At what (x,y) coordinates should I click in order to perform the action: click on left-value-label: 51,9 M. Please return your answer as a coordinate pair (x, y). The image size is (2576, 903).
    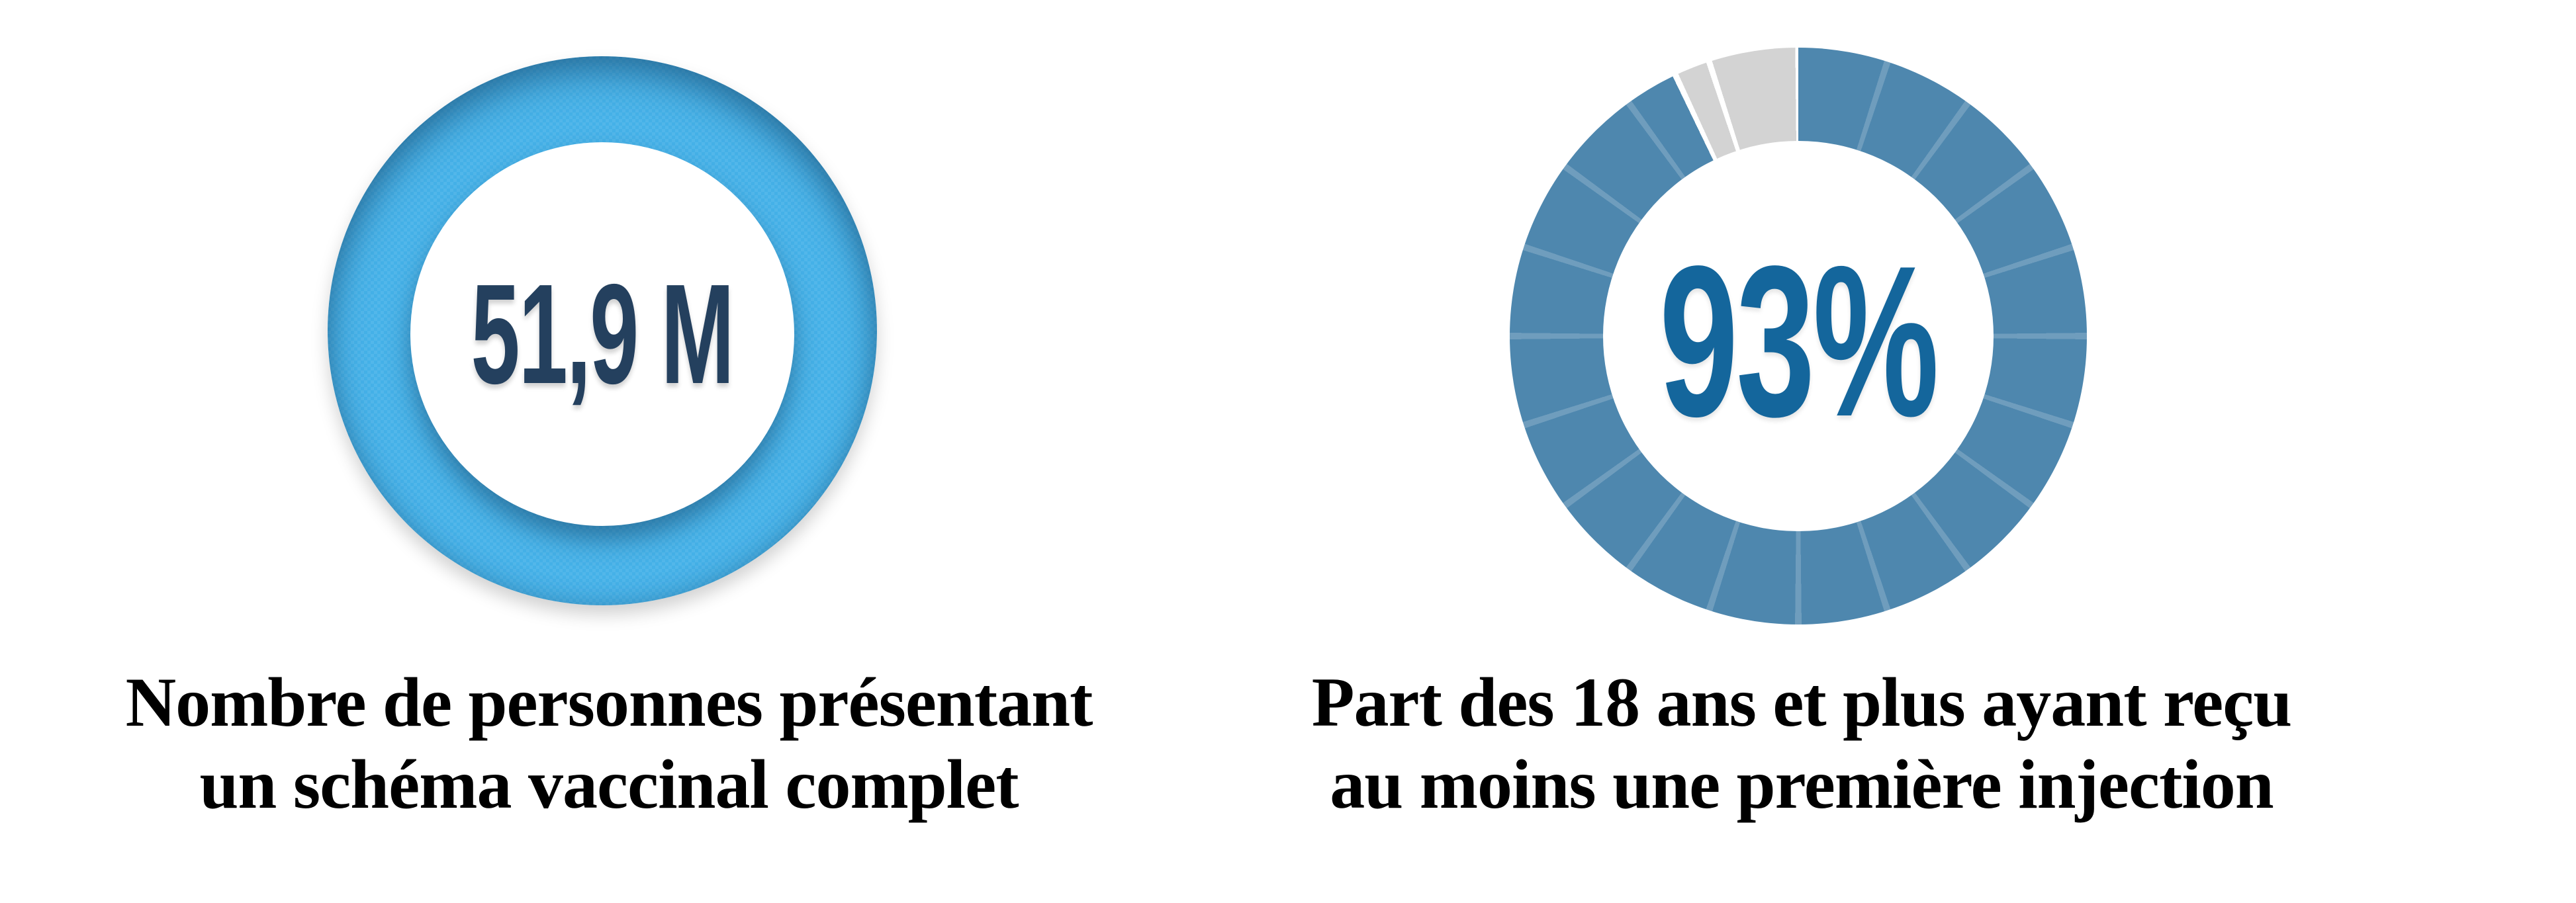
    Looking at the image, I should click on (602, 334).